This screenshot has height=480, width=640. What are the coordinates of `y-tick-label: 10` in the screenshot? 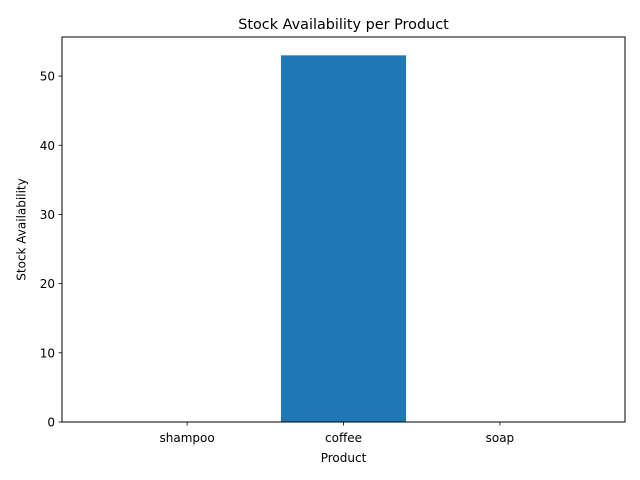 It's located at (47, 353).